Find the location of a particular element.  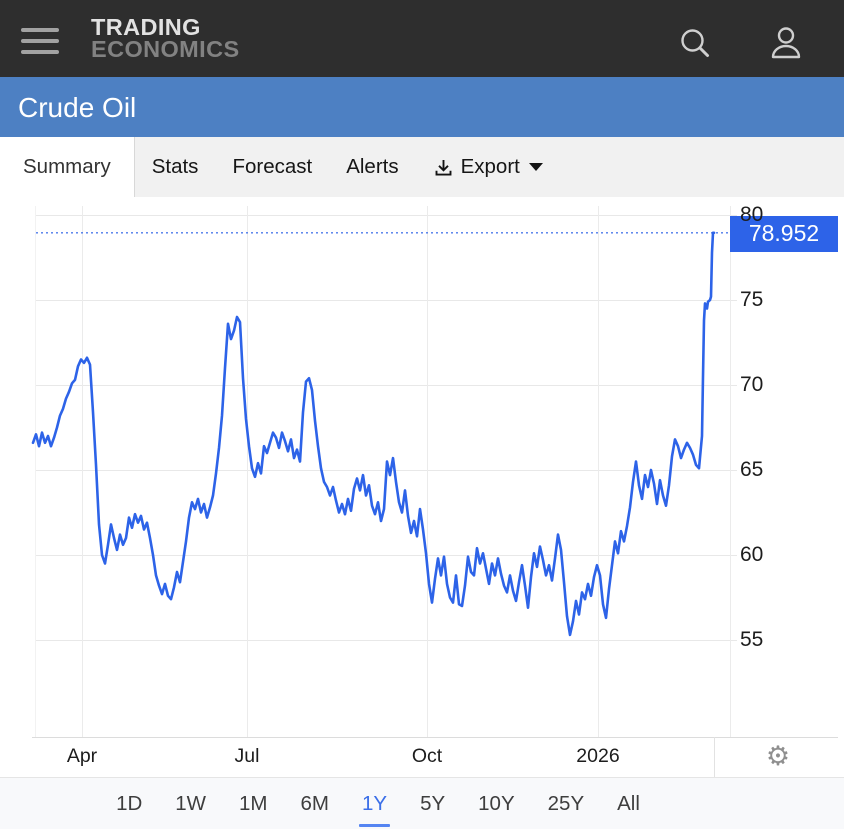

user-icon is located at coordinates (786, 43).